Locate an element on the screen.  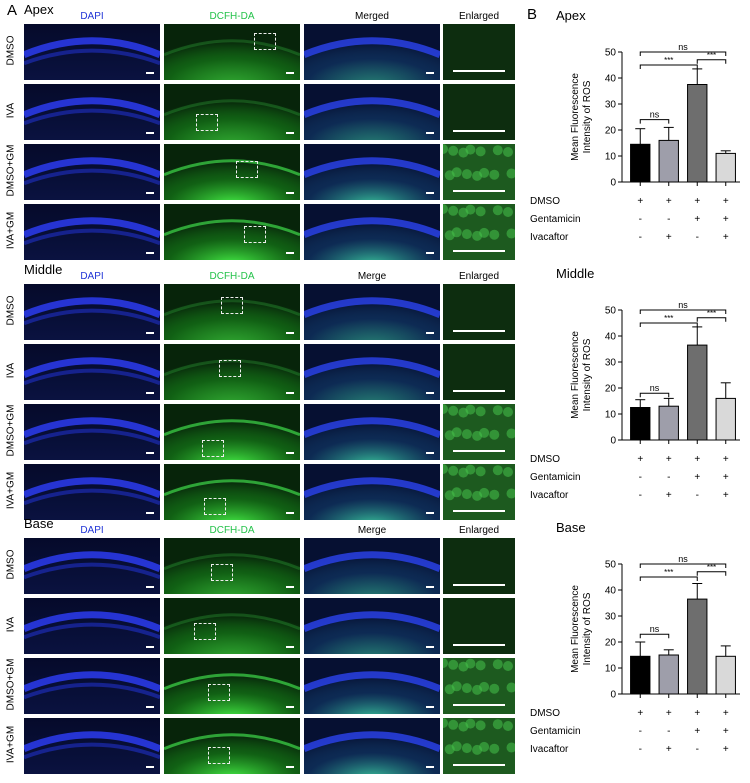
row-label: IVA is located at coordinates (11, 110).